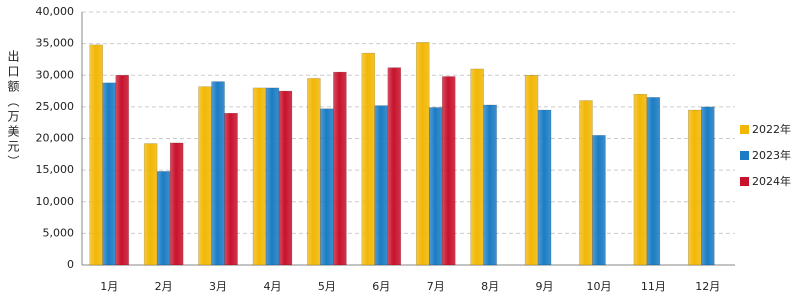  What do you see at coordinates (109, 286) in the screenshot?
I see `x-tick-label: 1月` at bounding box center [109, 286].